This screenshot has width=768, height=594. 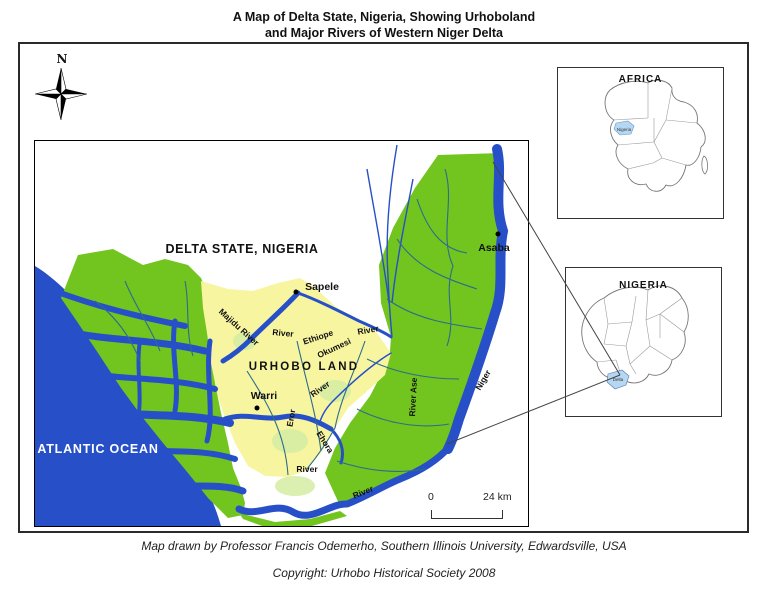 What do you see at coordinates (98, 449) in the screenshot?
I see `atlantic-ocean-label: ATLANTIC OCEAN` at bounding box center [98, 449].